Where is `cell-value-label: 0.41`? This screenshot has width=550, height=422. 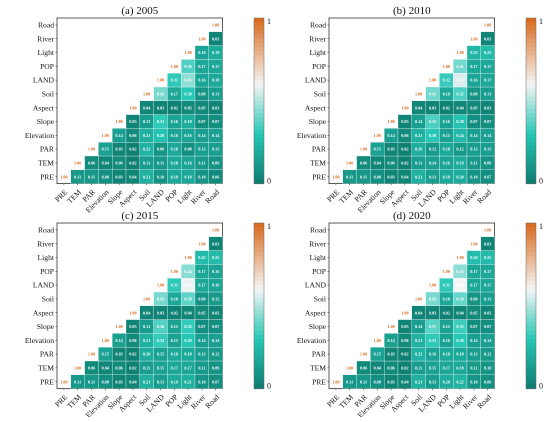 cell-value-label: 0.41 is located at coordinates (459, 66).